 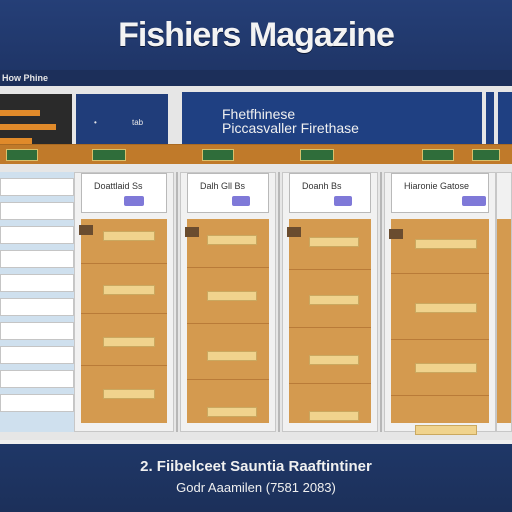 I want to click on column-title: Doanh Bs, so click(x=322, y=186).